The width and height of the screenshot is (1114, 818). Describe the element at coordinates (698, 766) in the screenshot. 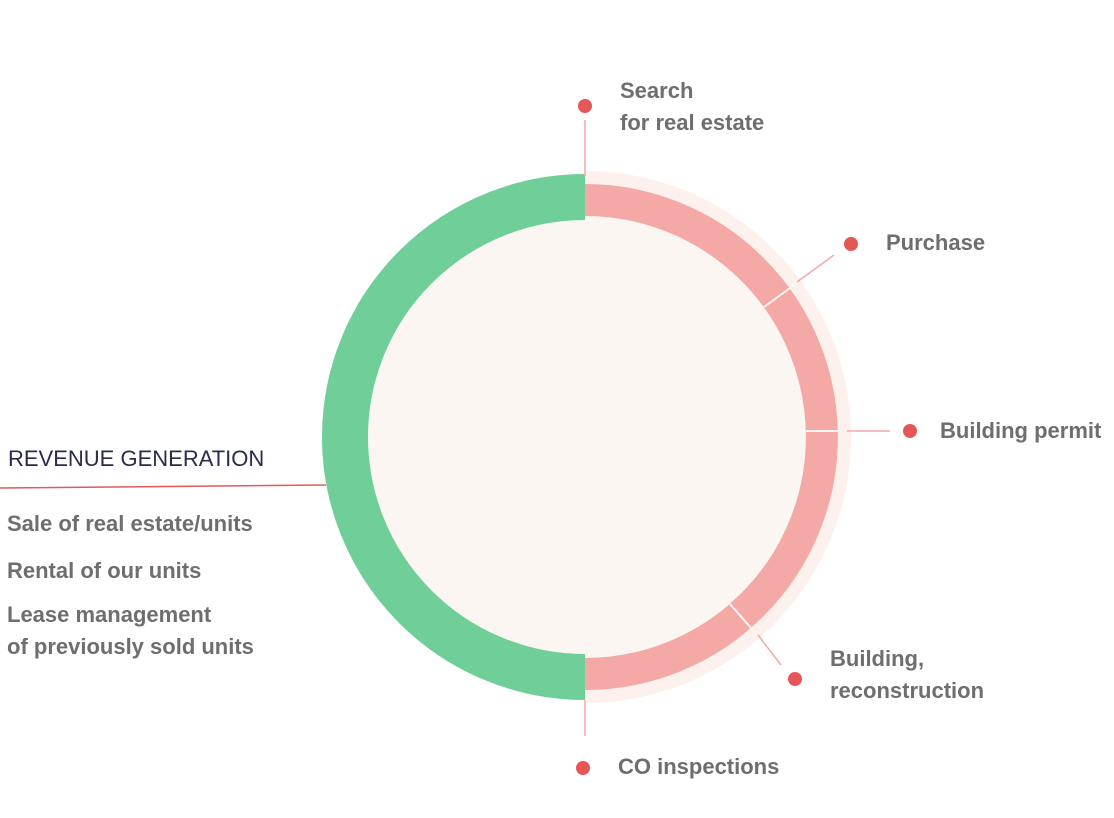

I see `step-label: CO inspections` at that location.